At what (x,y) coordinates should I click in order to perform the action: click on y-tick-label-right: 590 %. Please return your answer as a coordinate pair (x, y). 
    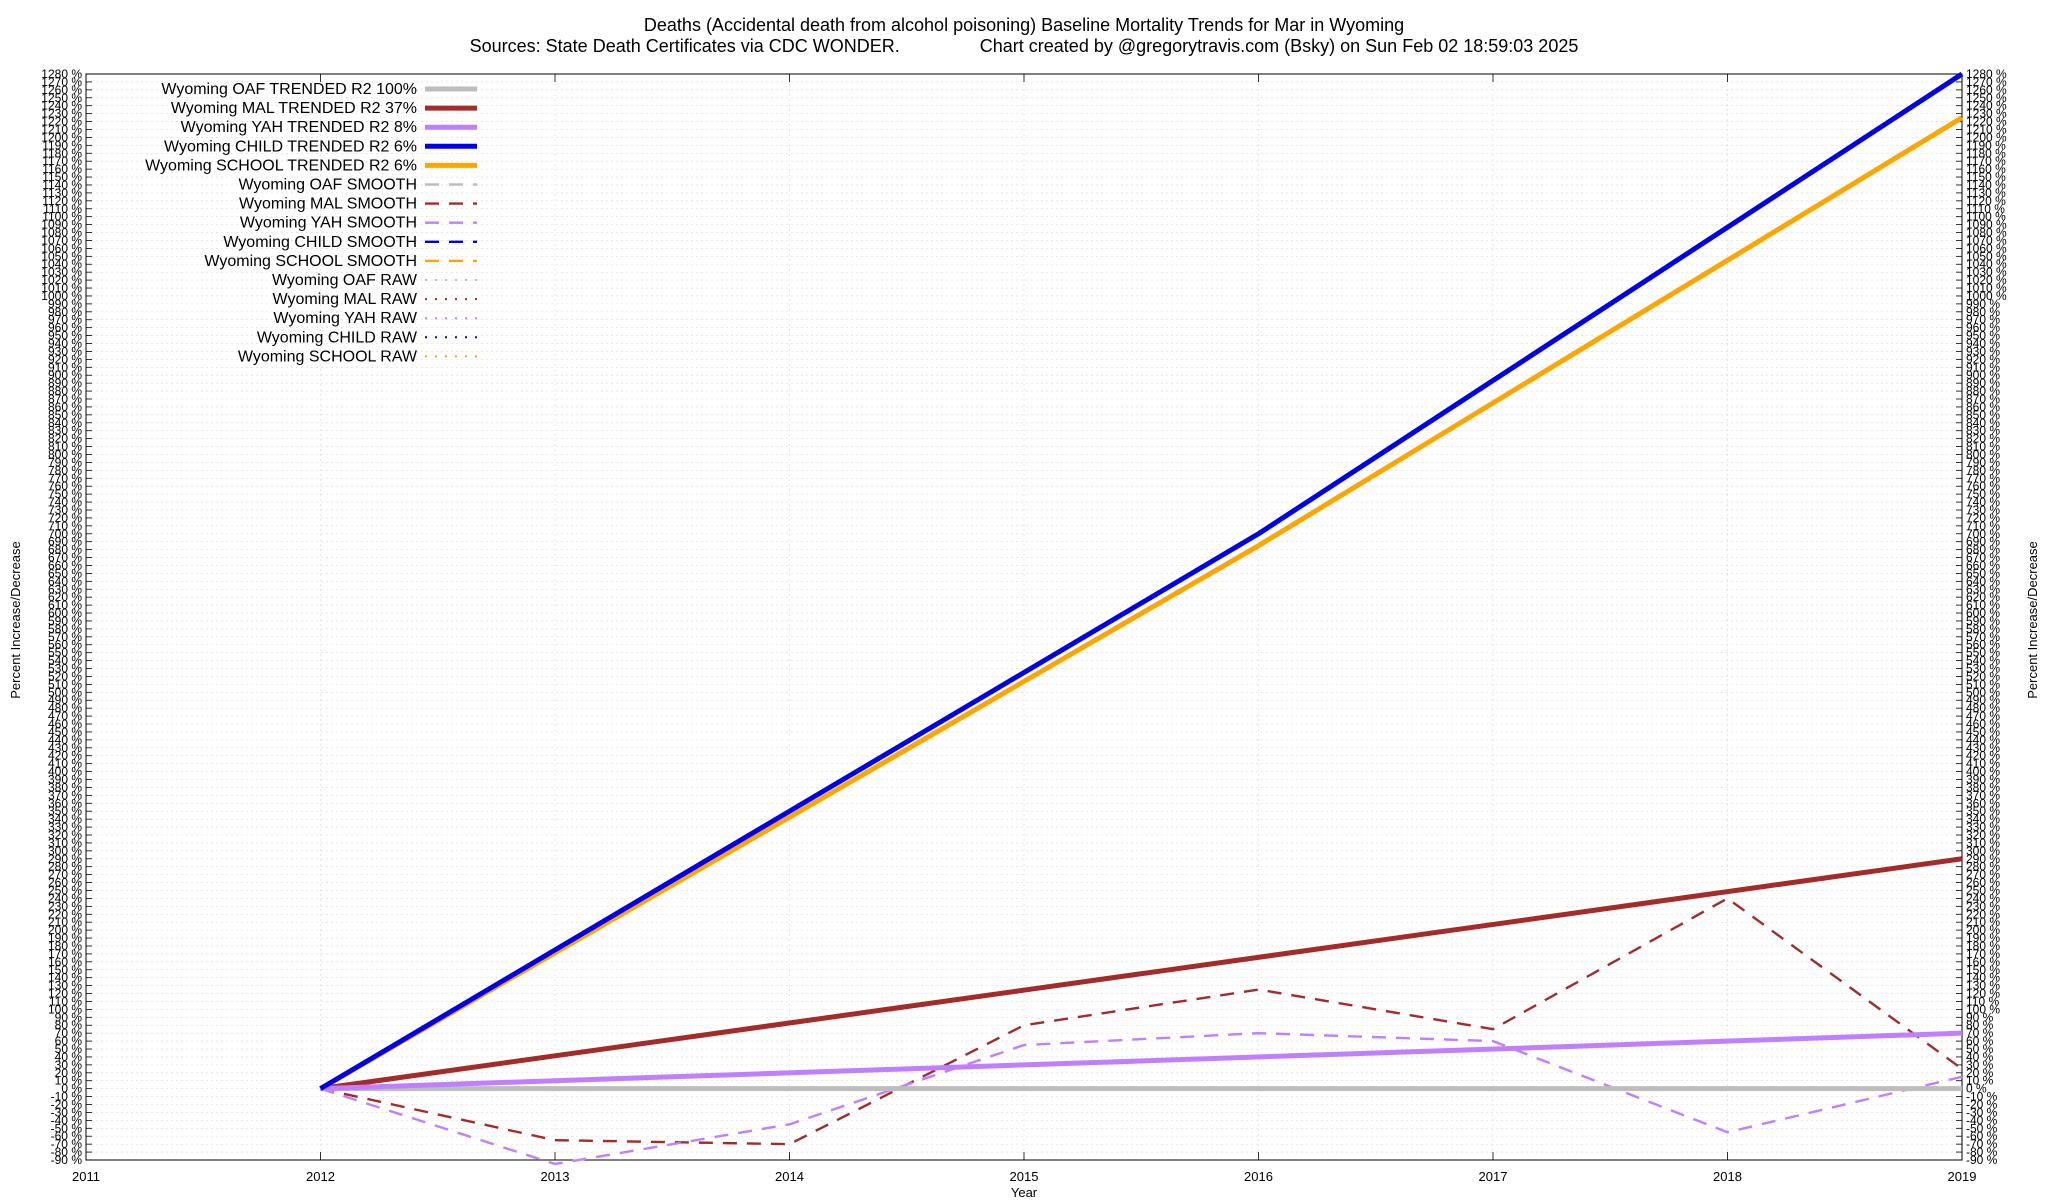
    Looking at the image, I should click on (1983, 621).